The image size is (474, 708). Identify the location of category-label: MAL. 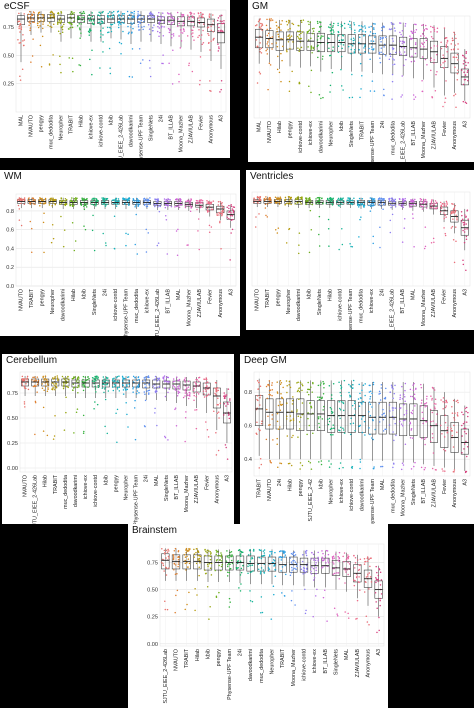
(347, 654).